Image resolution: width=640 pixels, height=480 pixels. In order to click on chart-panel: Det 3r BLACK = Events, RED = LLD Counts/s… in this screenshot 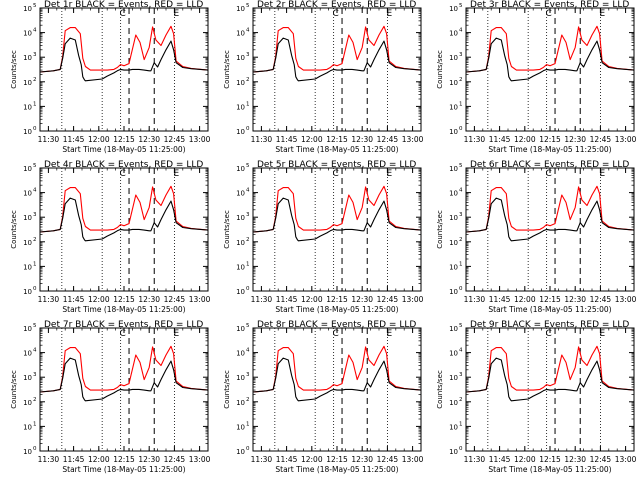, I will do `click(536, 77)`.